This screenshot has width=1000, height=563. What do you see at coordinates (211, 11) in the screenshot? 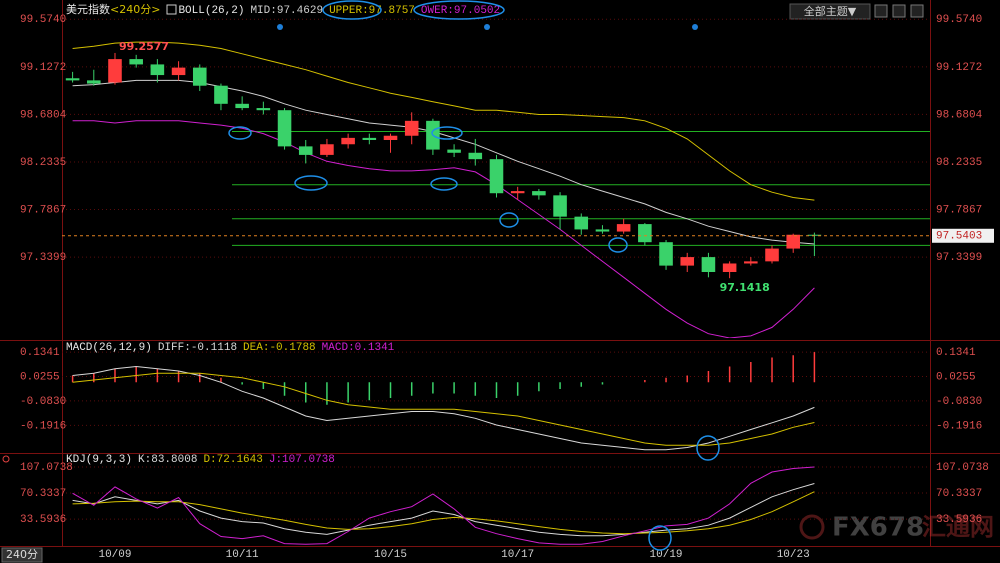
I see `indicator-label: BOLL(26,2)` at bounding box center [211, 11].